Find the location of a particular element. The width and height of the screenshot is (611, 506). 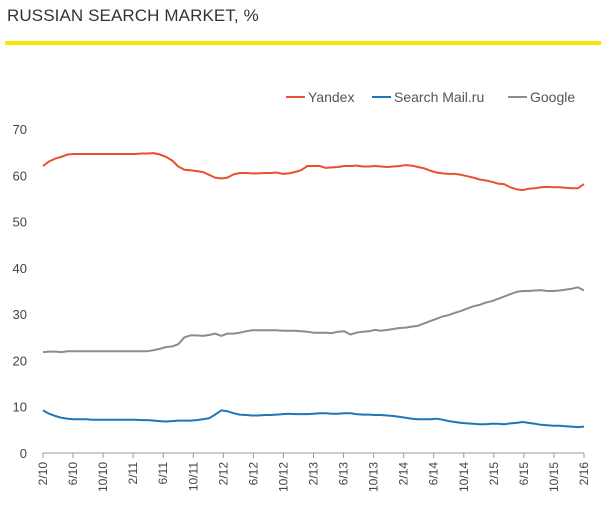

x-tick-label: 6/10 is located at coordinates (73, 474).